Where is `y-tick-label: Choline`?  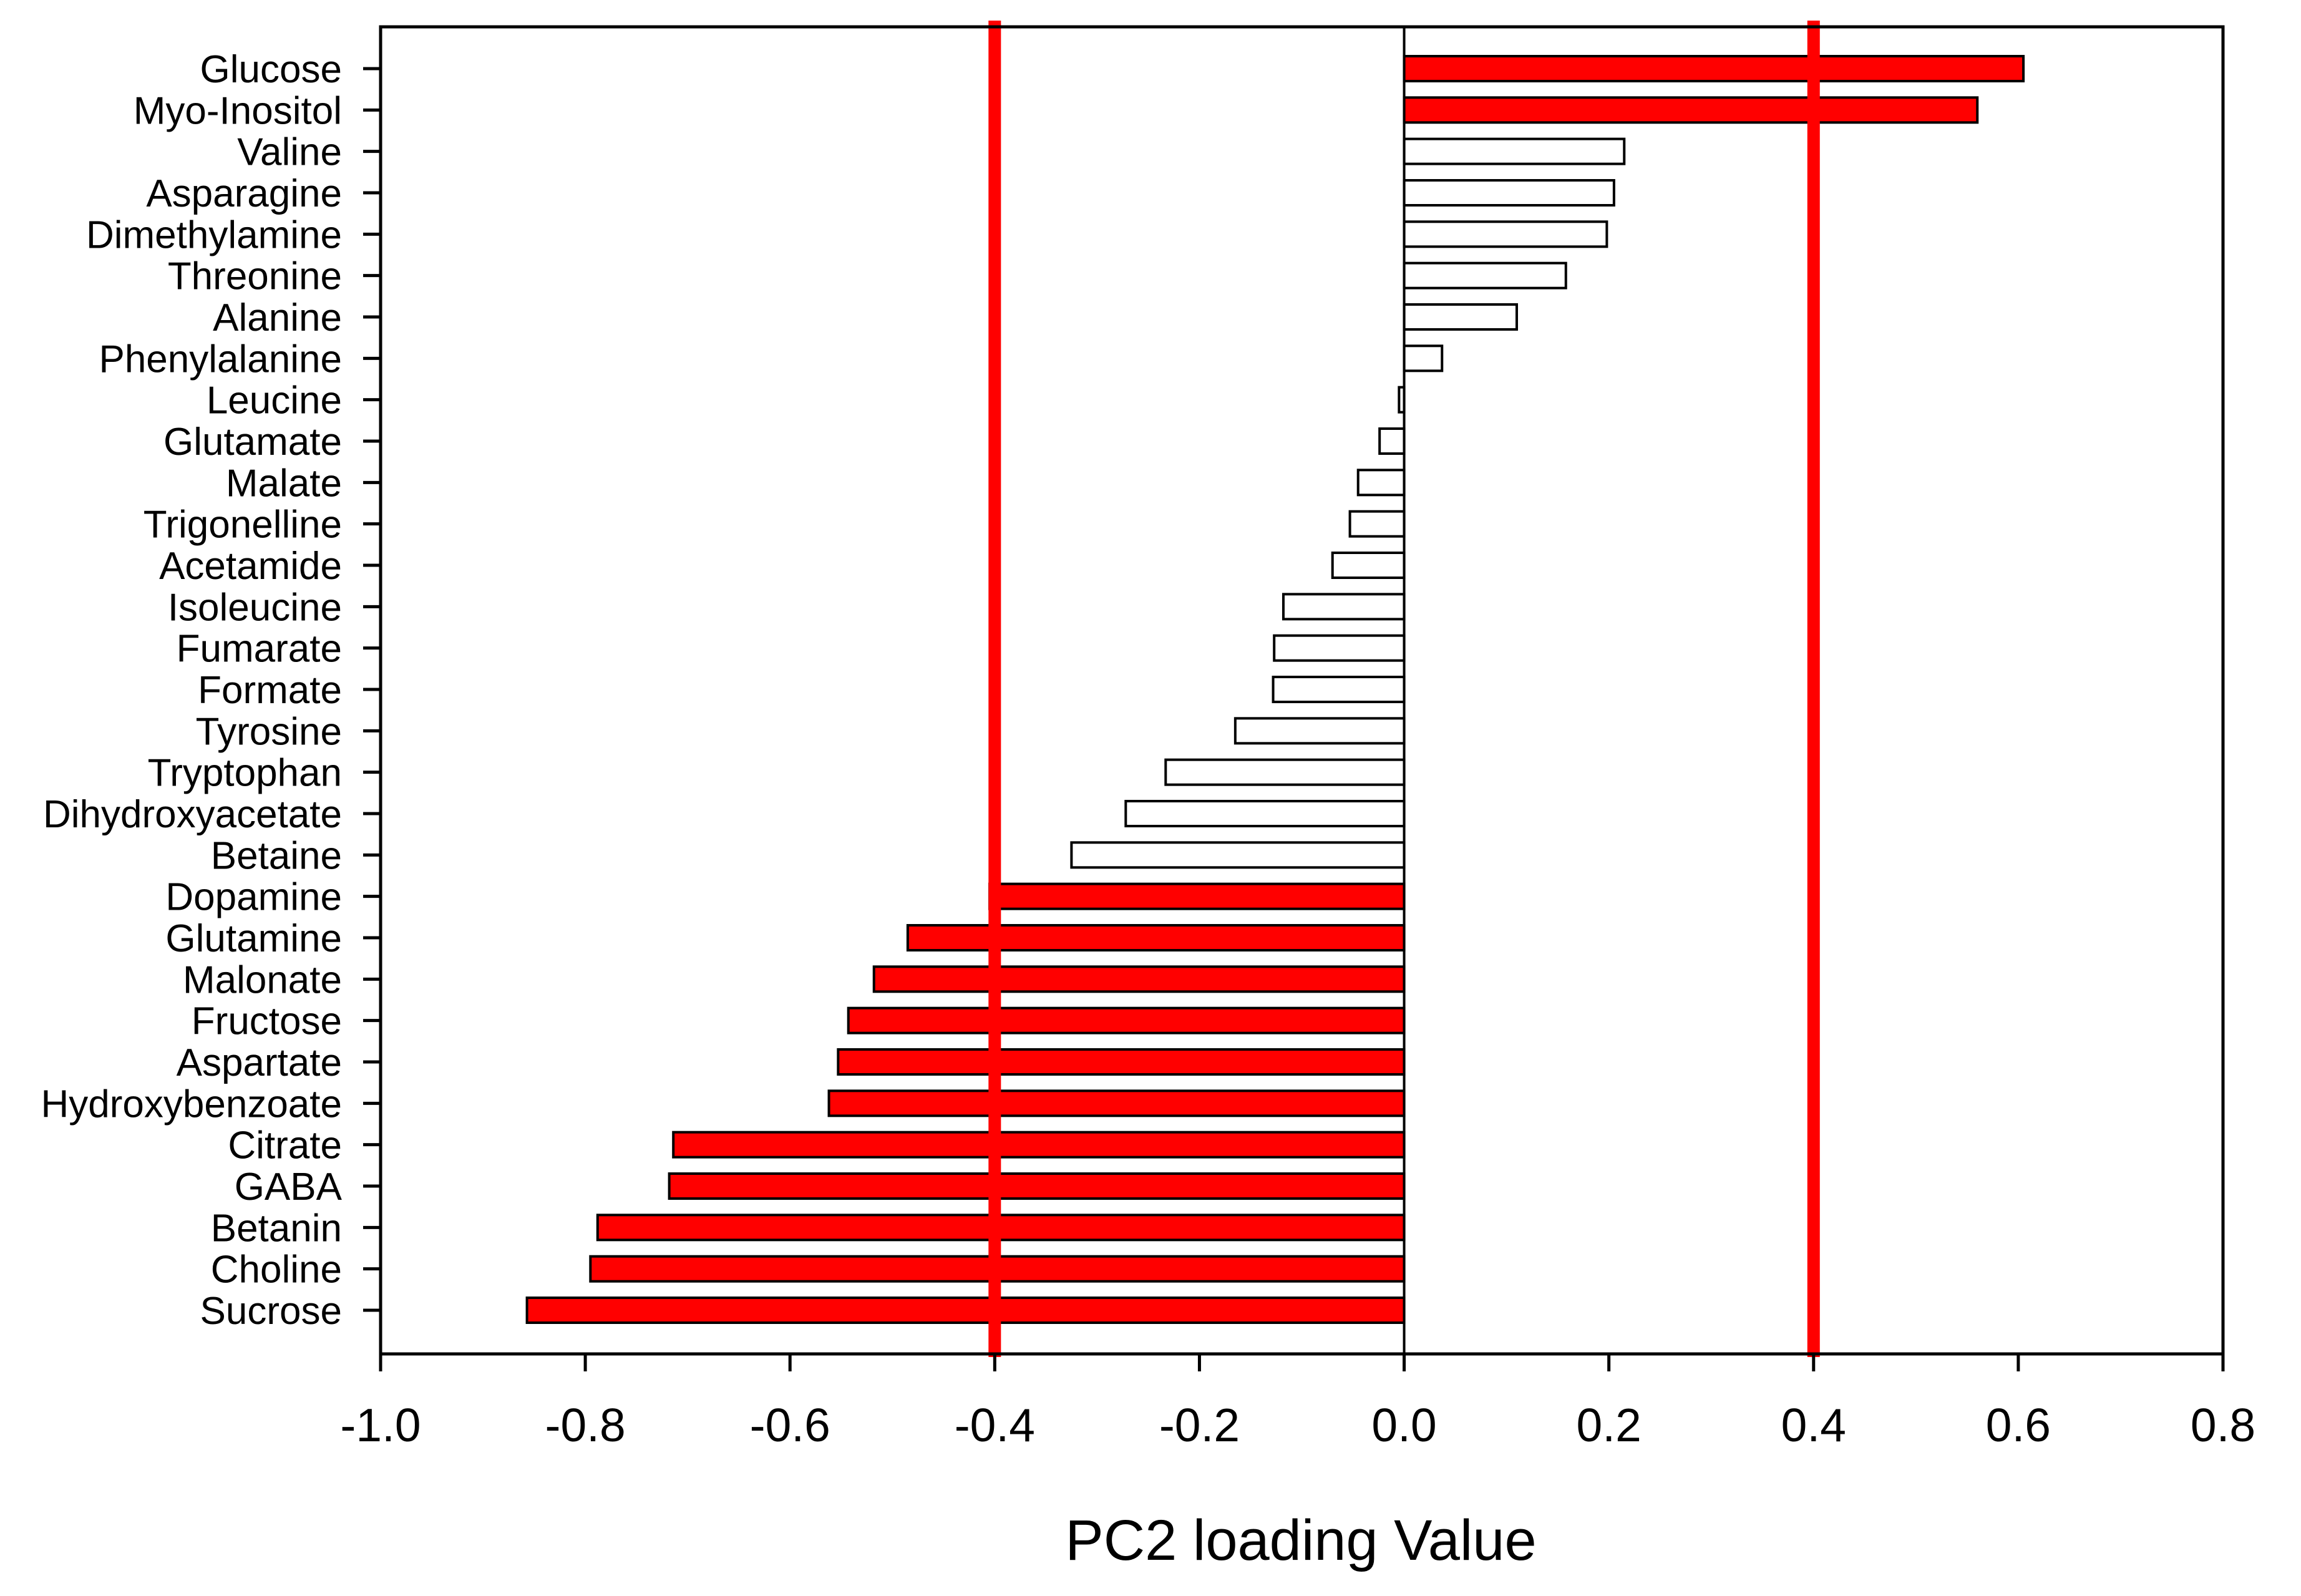 y-tick-label: Choline is located at coordinates (276, 1270).